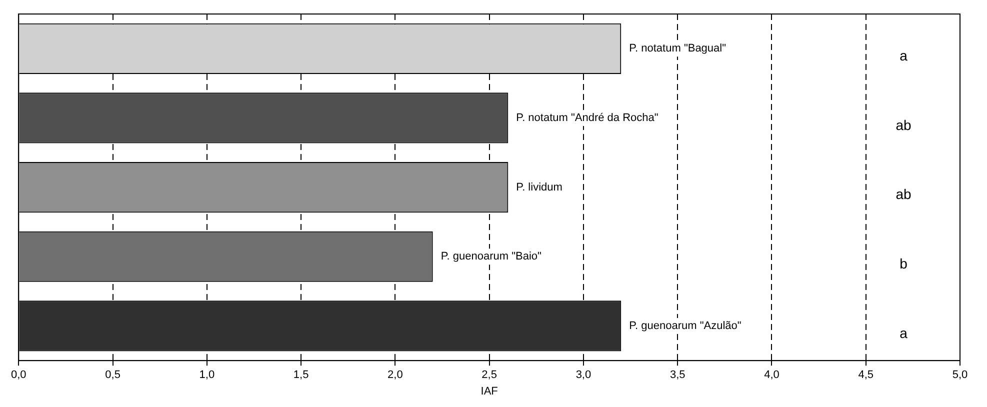 This screenshot has height=407, width=987. I want to click on x-tick-label: 5,0, so click(960, 375).